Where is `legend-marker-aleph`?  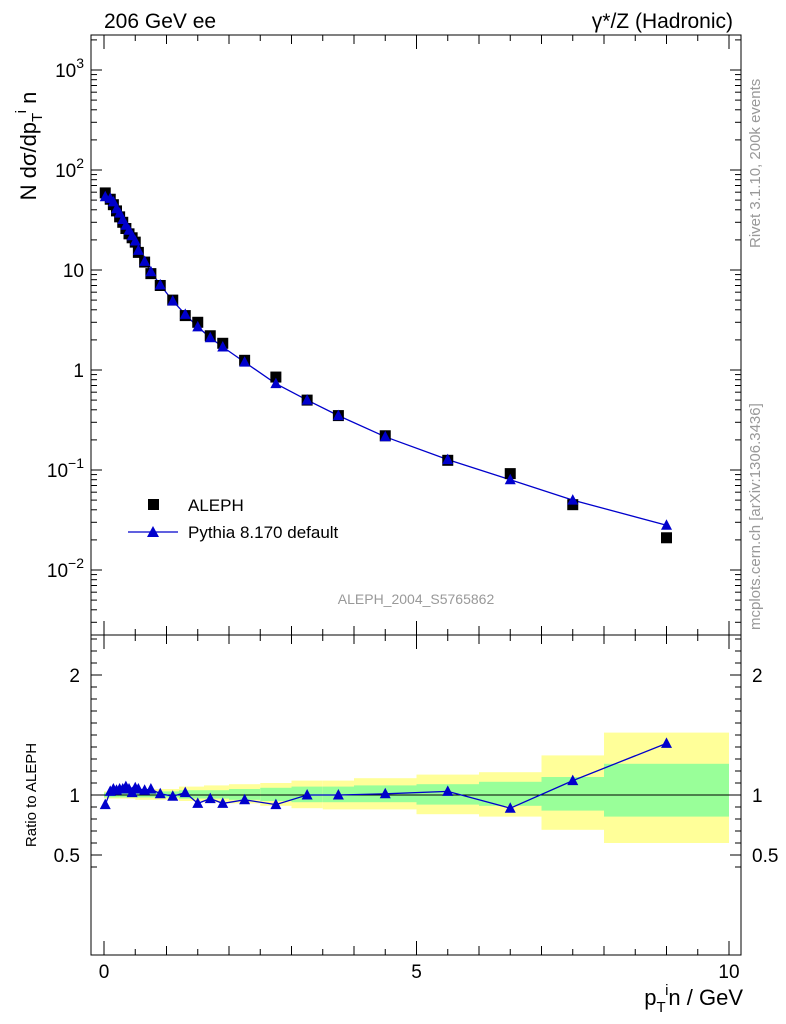 legend-marker-aleph is located at coordinates (153, 504).